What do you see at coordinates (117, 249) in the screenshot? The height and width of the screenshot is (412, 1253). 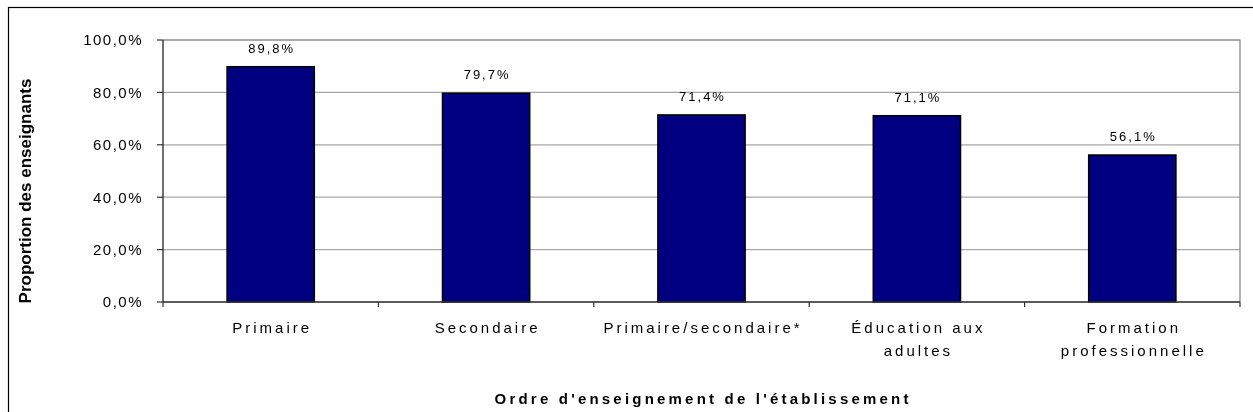 I see `y-tick-label: 20,0%` at bounding box center [117, 249].